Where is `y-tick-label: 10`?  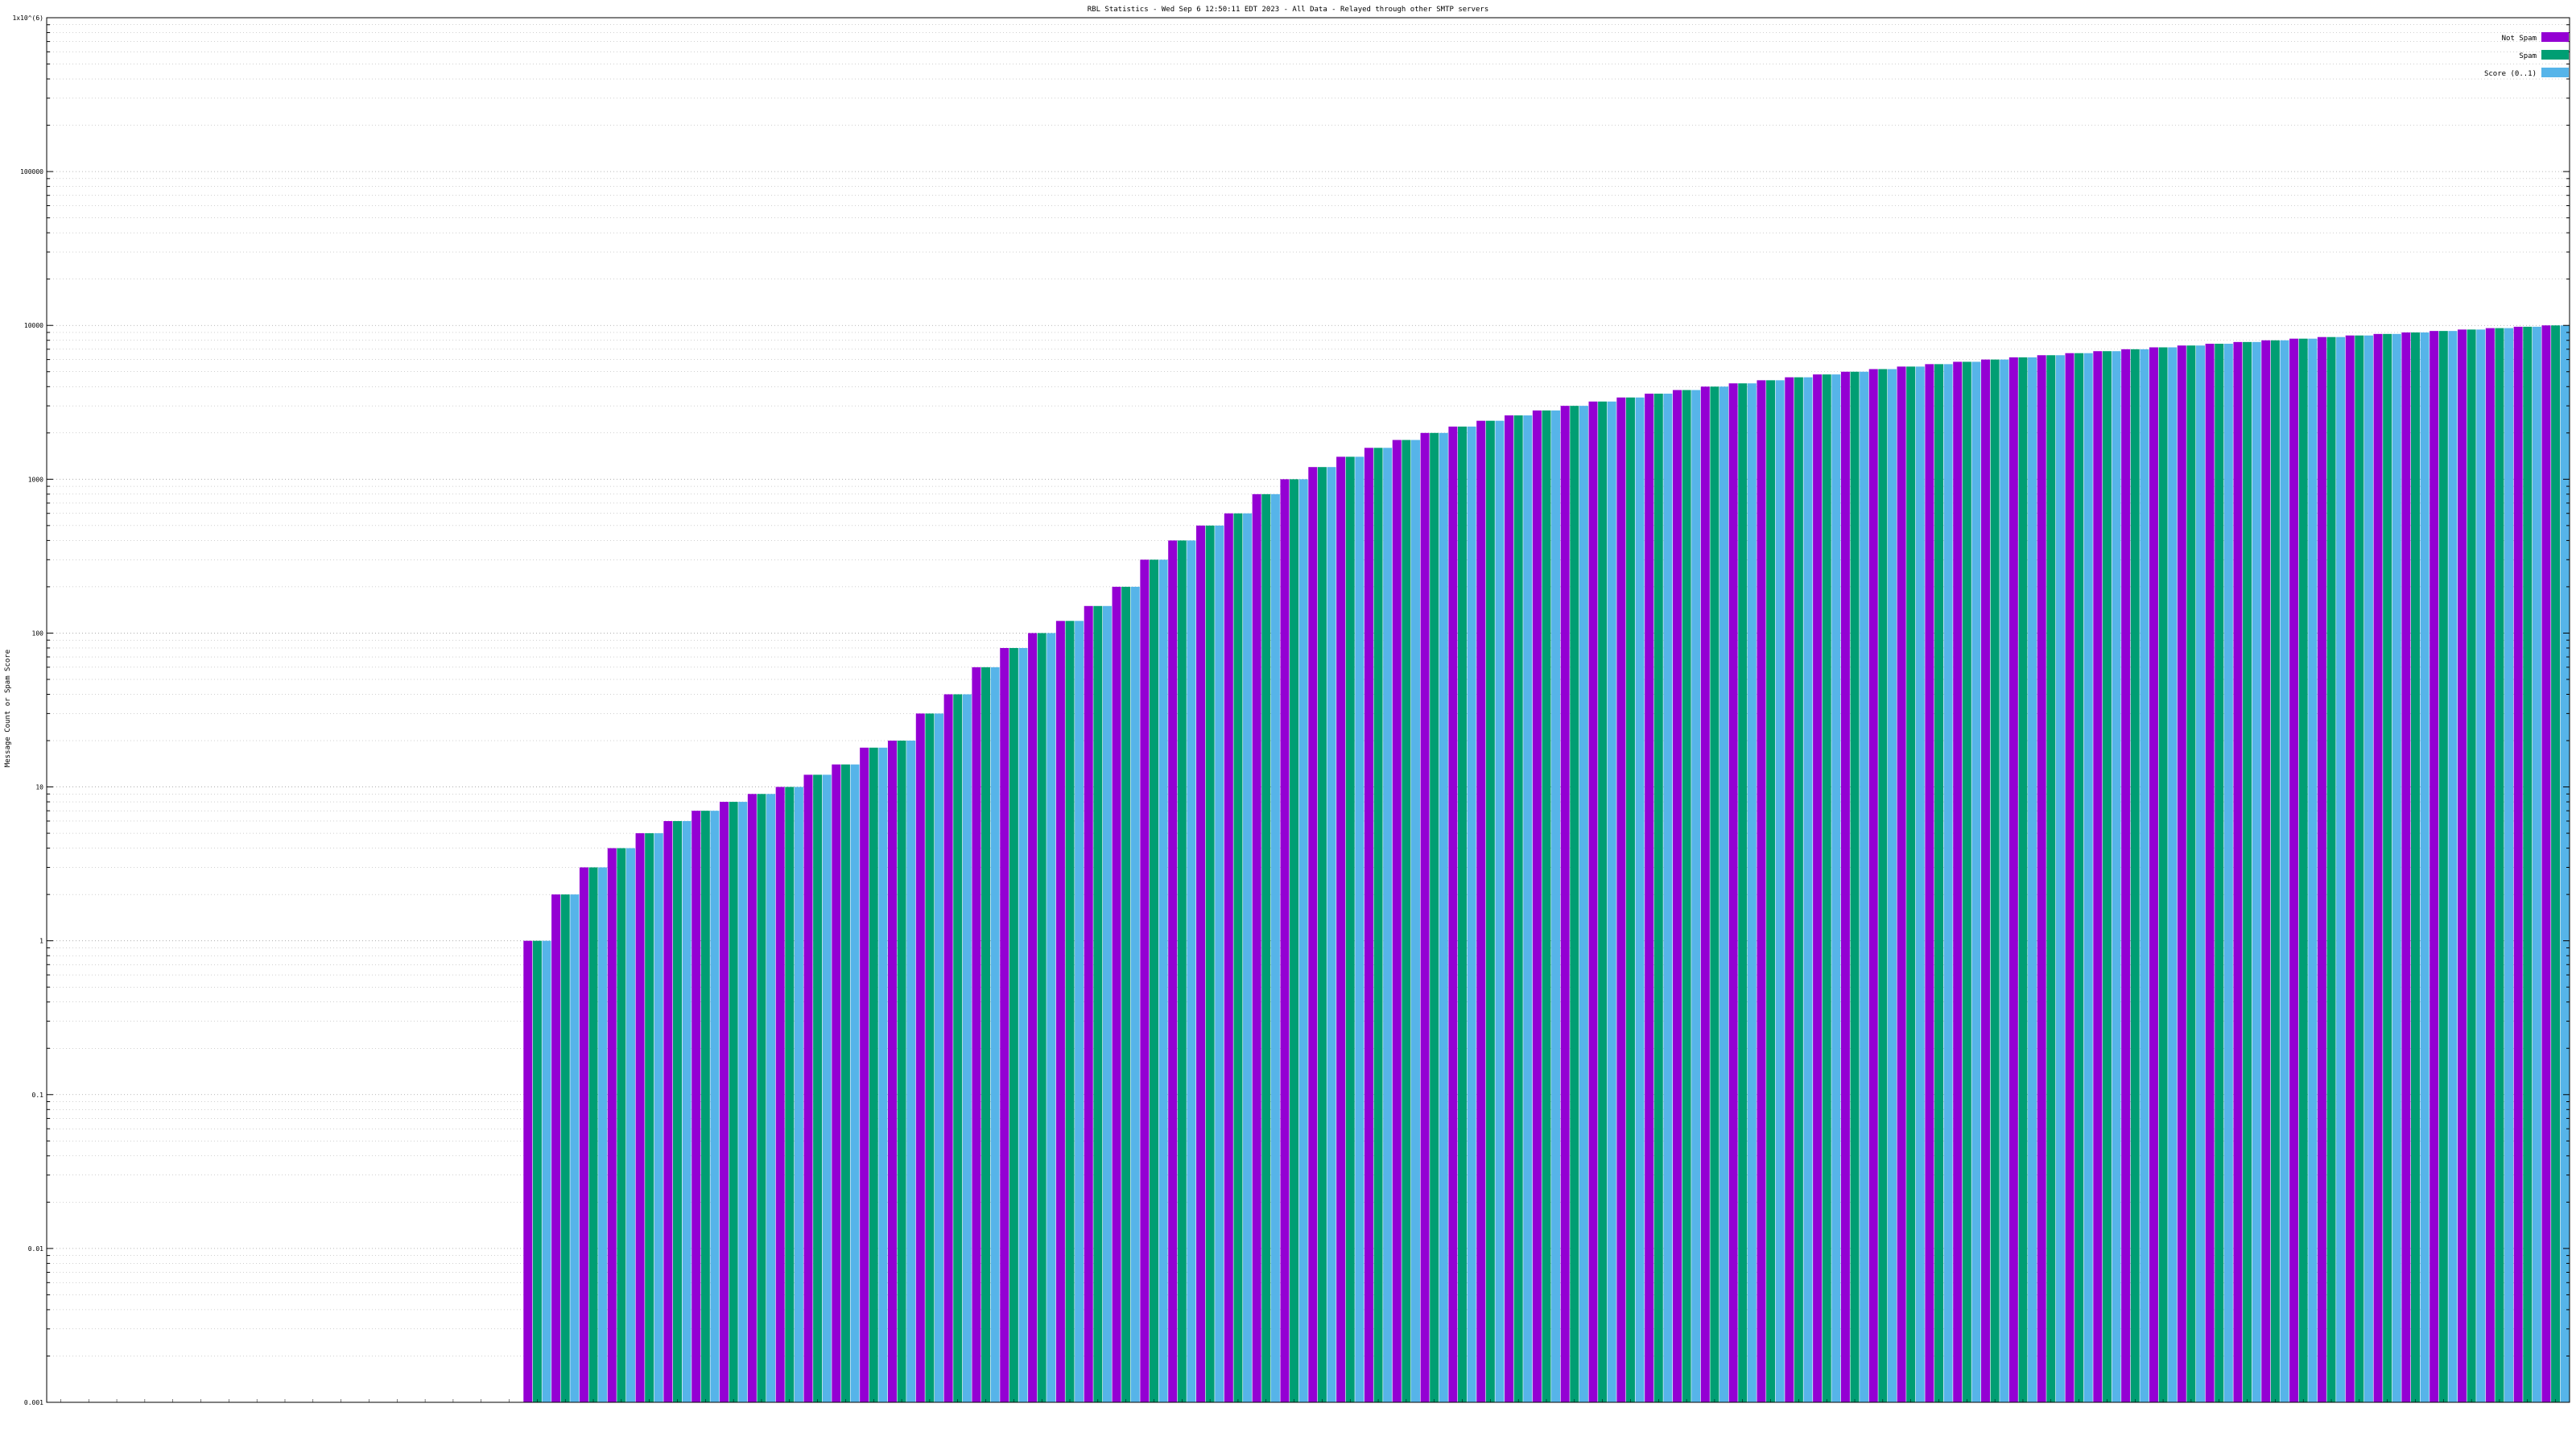 y-tick-label: 10 is located at coordinates (39, 787).